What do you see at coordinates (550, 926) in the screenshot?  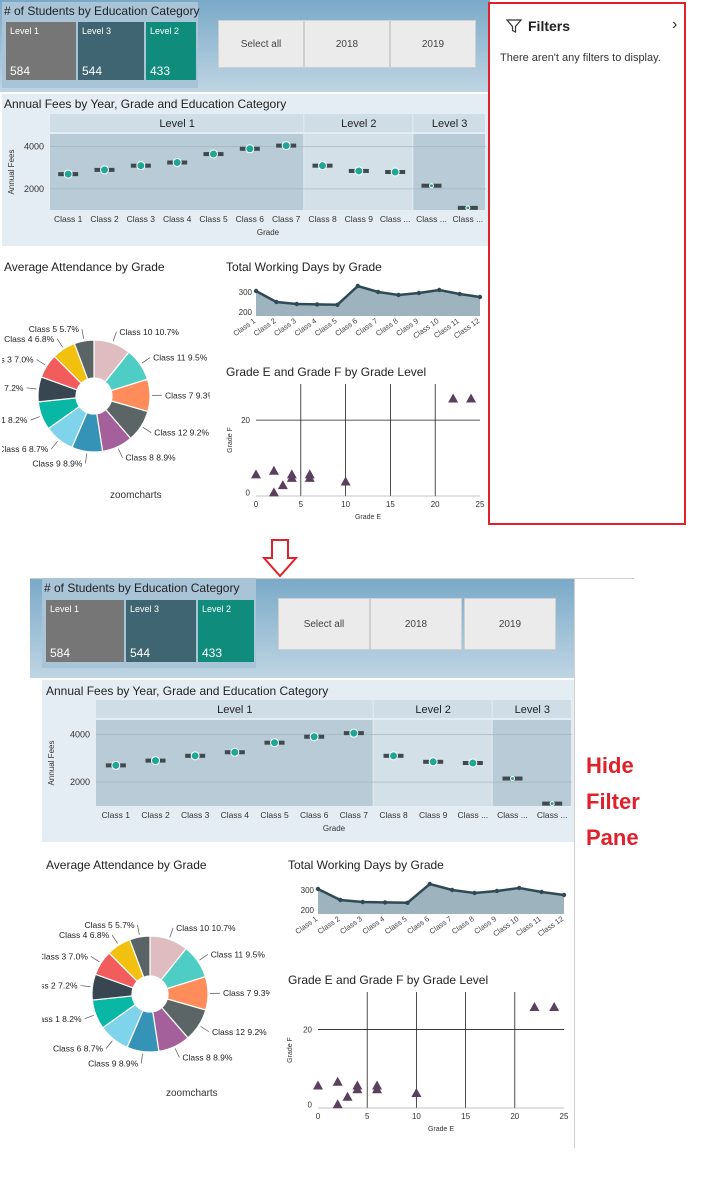 I see `x-tick-label: Class 12` at bounding box center [550, 926].